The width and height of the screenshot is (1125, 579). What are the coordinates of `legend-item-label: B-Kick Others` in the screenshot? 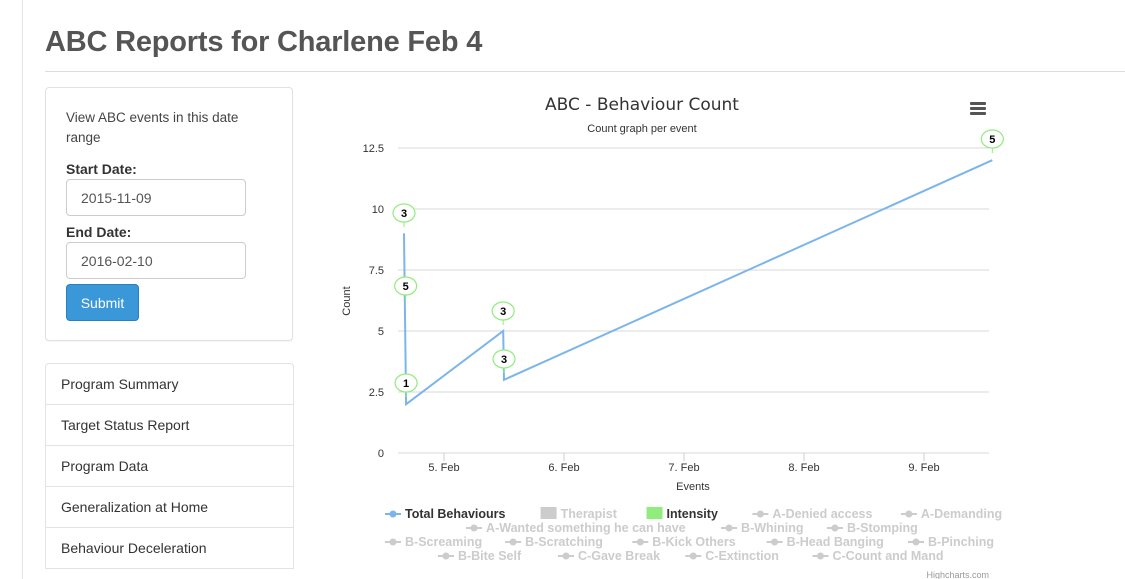 It's located at (693, 542).